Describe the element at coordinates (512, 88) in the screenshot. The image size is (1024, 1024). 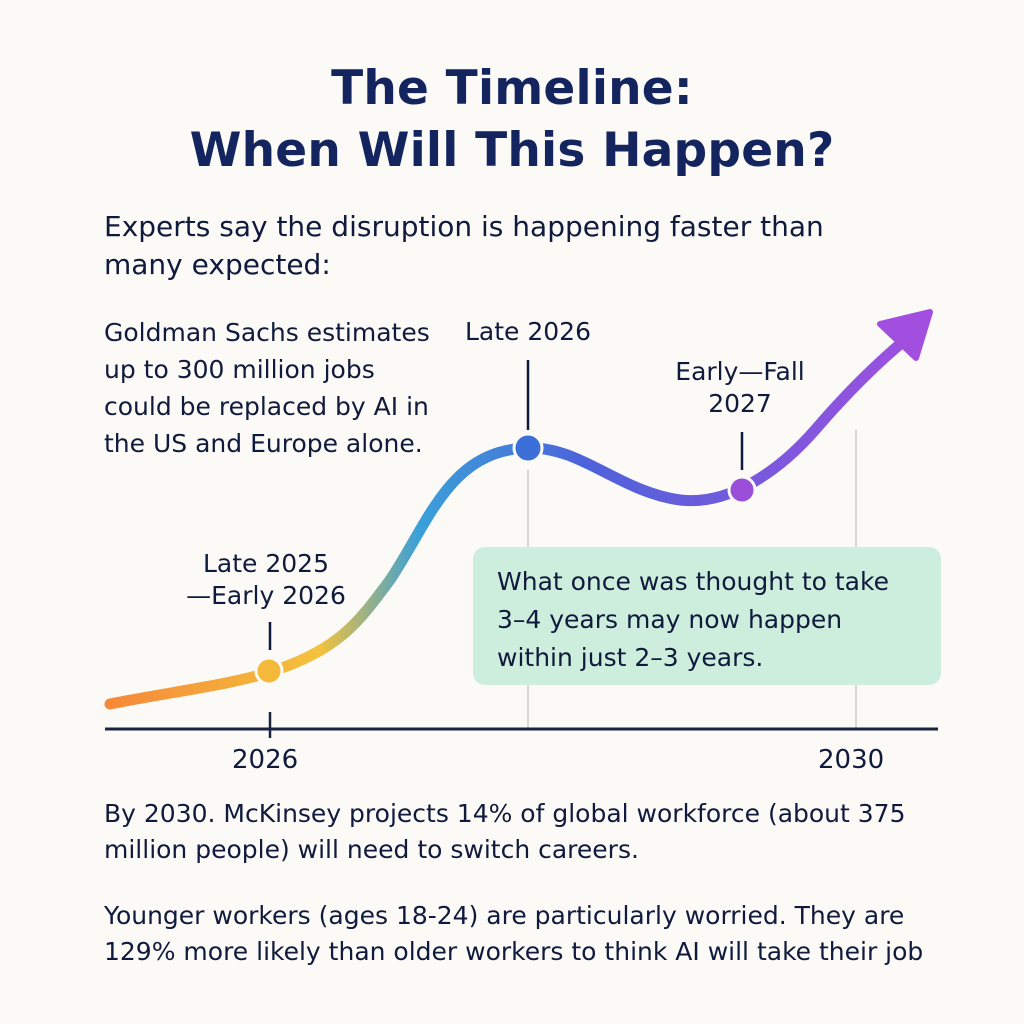
I see `title-line-1: The Timeline:` at that location.